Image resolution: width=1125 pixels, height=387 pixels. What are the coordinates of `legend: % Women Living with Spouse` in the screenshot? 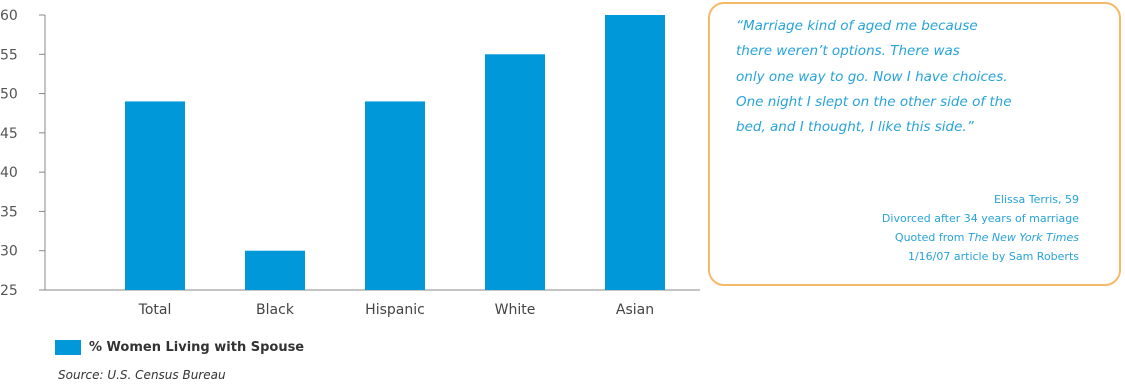 It's located at (179, 347).